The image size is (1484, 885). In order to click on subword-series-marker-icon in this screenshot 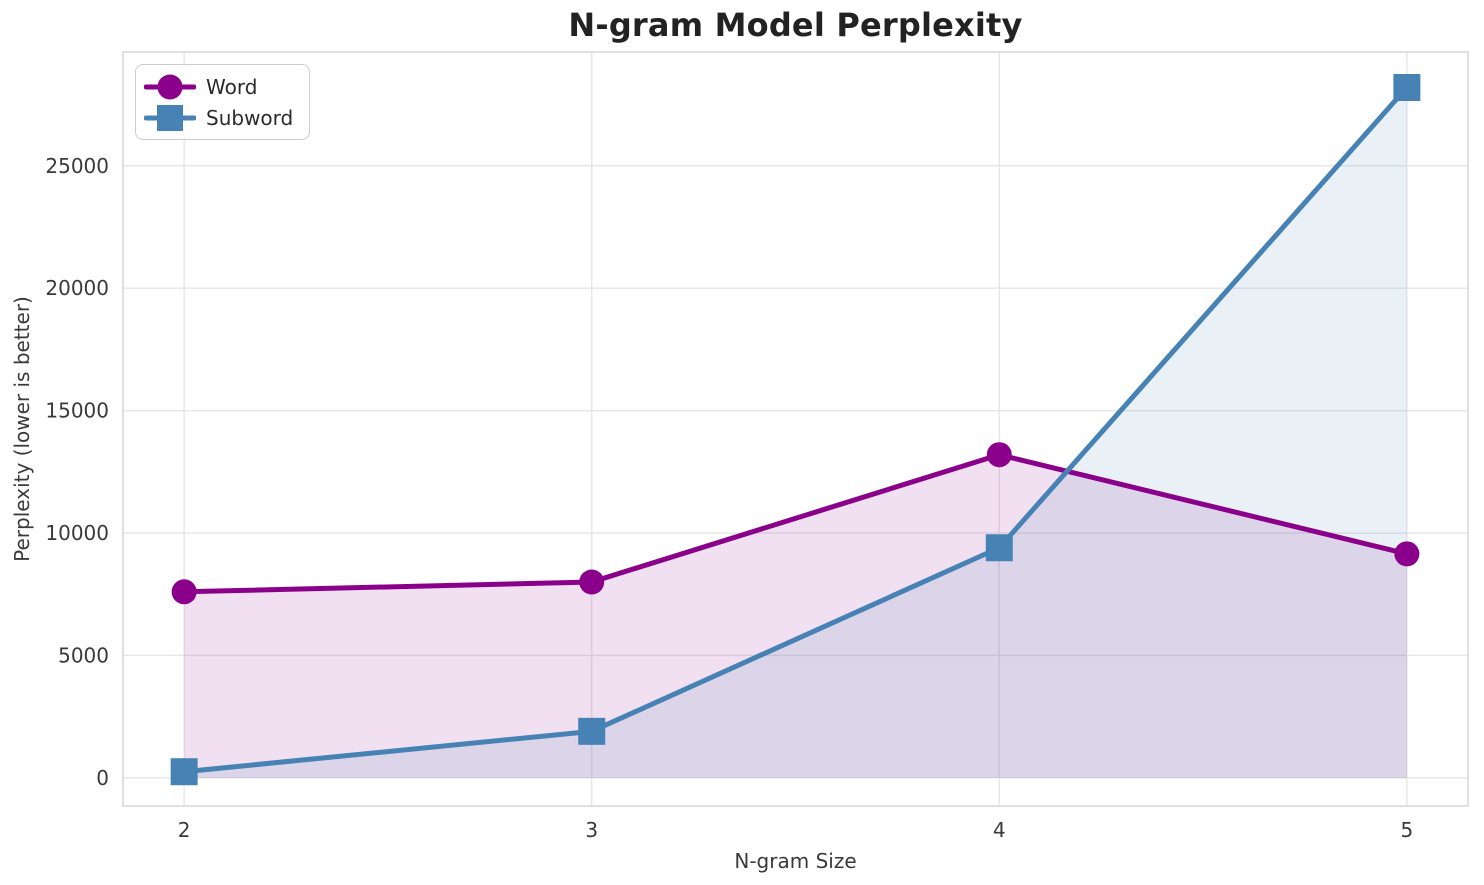, I will do `click(170, 117)`.